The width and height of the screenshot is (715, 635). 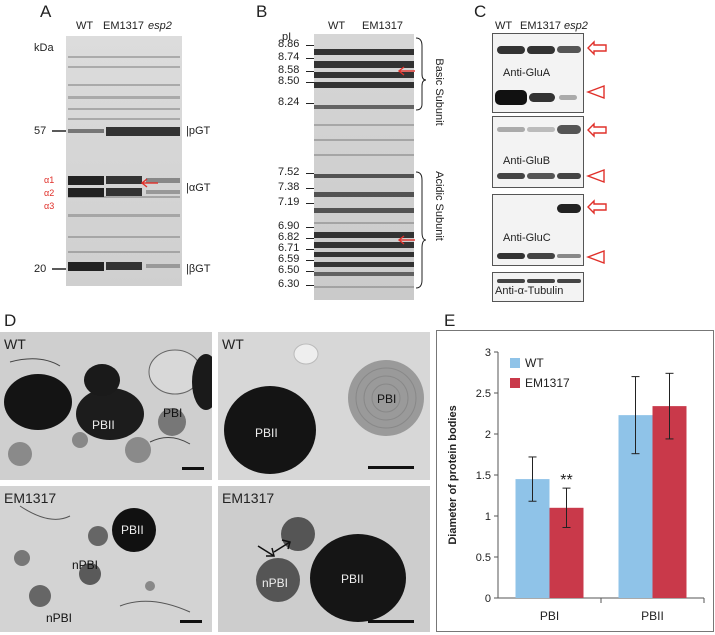 What do you see at coordinates (289, 237) in the screenshot?
I see `pi-label: 6.82` at bounding box center [289, 237].